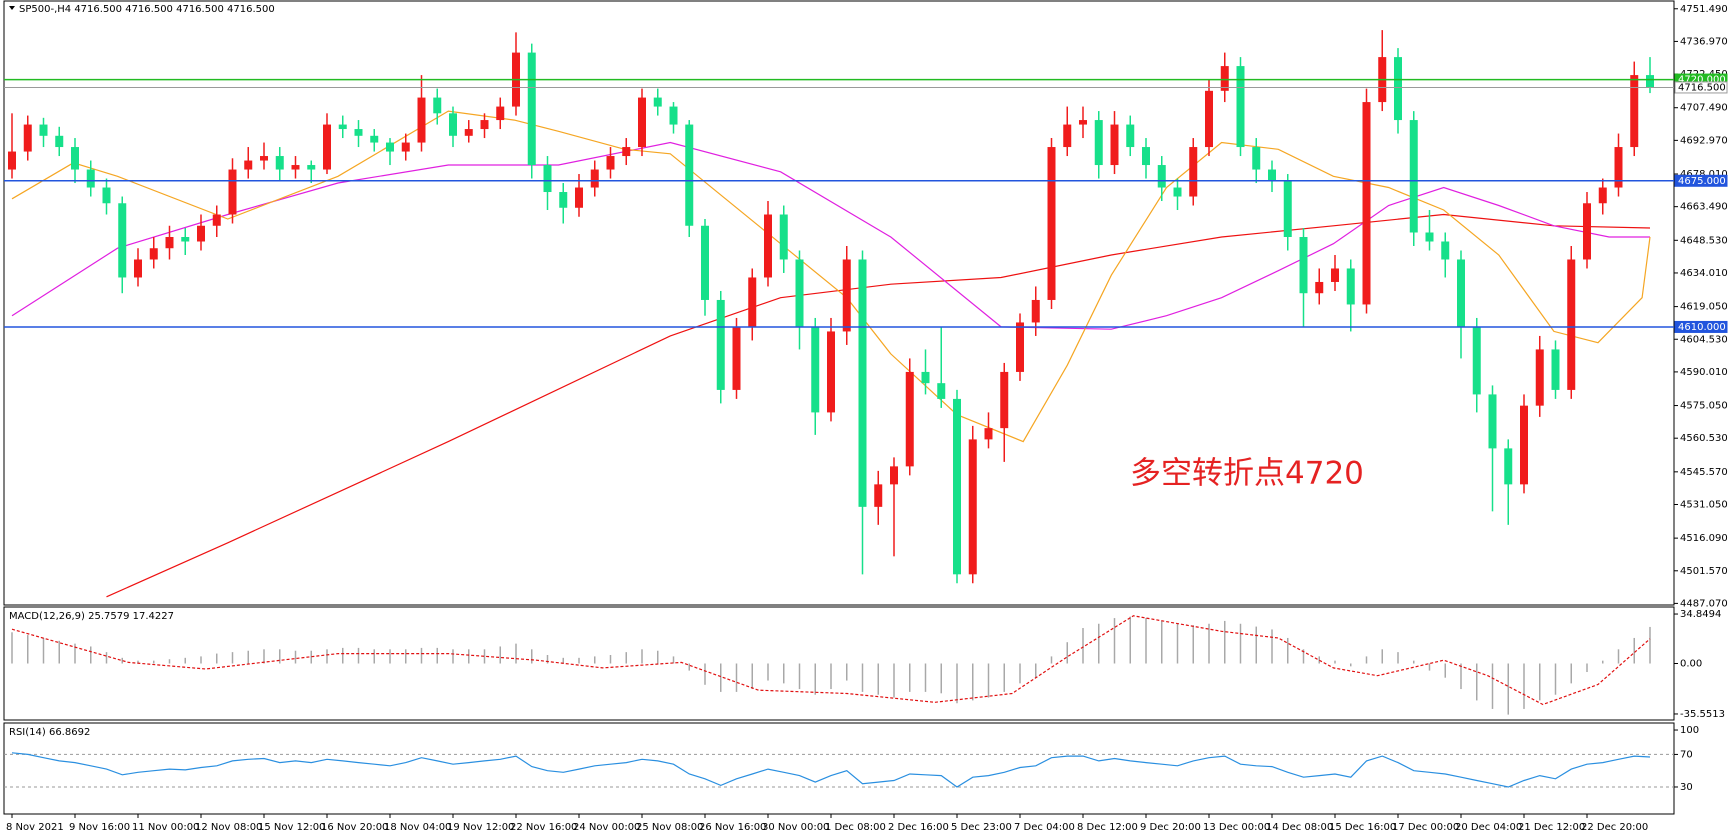  Describe the element at coordinates (1704, 108) in the screenshot. I see `y-tick-label: 4707.490` at that location.